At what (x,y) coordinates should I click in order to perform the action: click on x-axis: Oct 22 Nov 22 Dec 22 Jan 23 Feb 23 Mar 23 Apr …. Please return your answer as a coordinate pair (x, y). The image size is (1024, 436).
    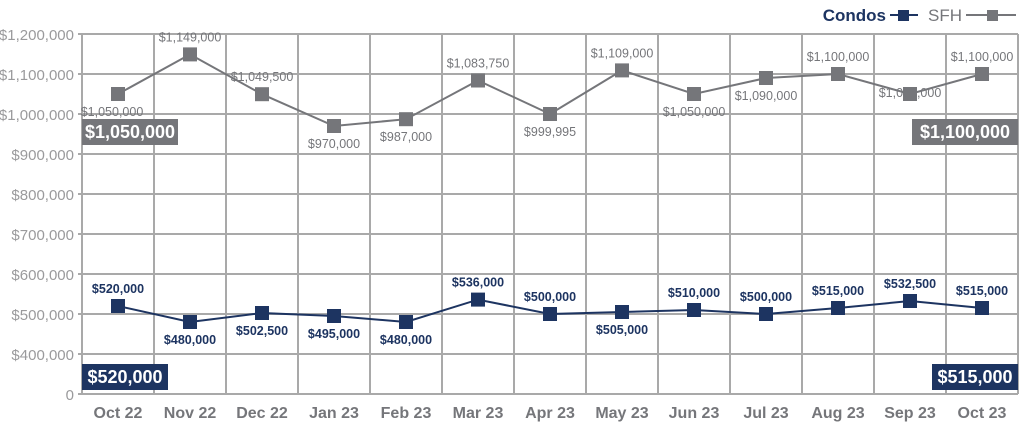
    Looking at the image, I should click on (550, 413).